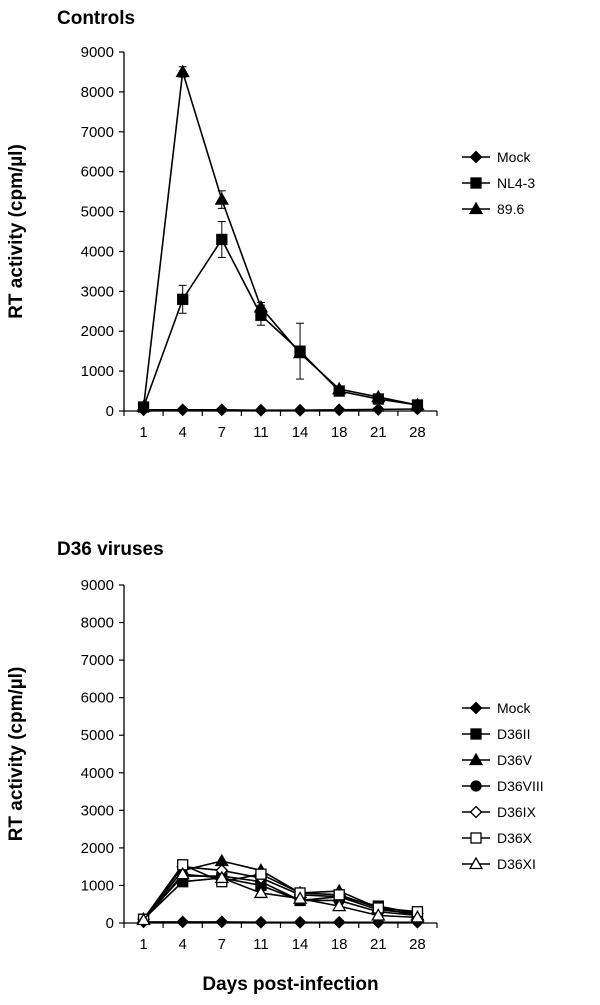  Describe the element at coordinates (96, 18) in the screenshot. I see `chart-title: Controls` at that location.